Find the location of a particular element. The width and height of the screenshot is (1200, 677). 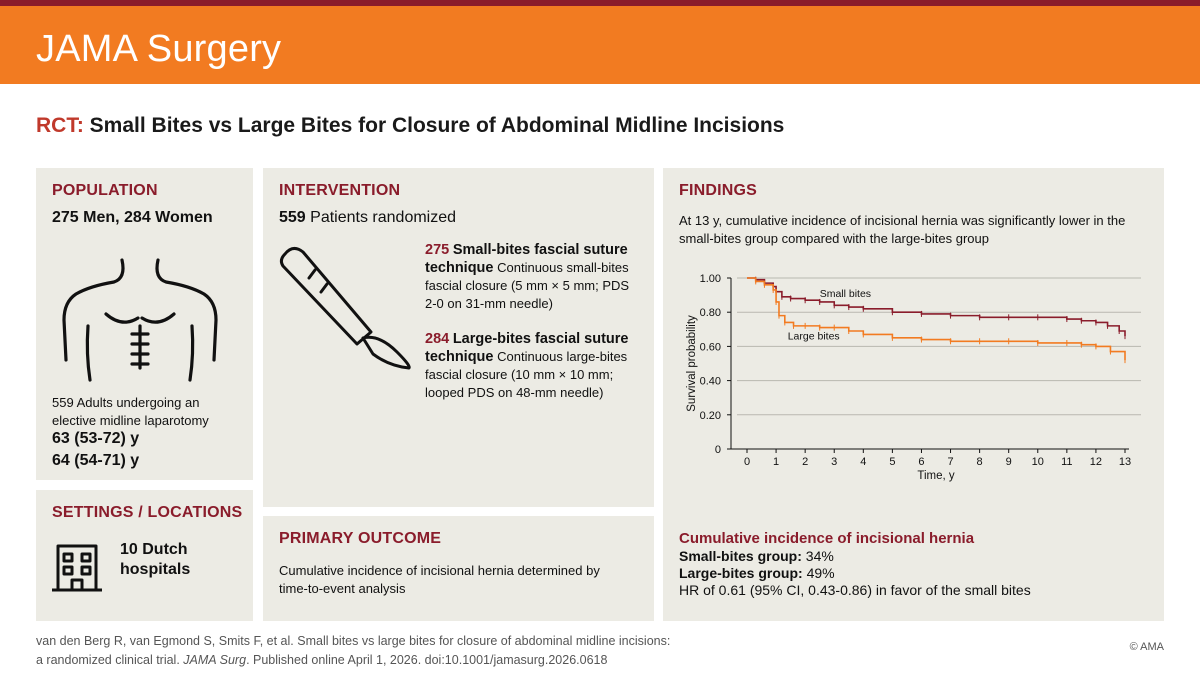

title-tag: RCT: is located at coordinates (60, 125).